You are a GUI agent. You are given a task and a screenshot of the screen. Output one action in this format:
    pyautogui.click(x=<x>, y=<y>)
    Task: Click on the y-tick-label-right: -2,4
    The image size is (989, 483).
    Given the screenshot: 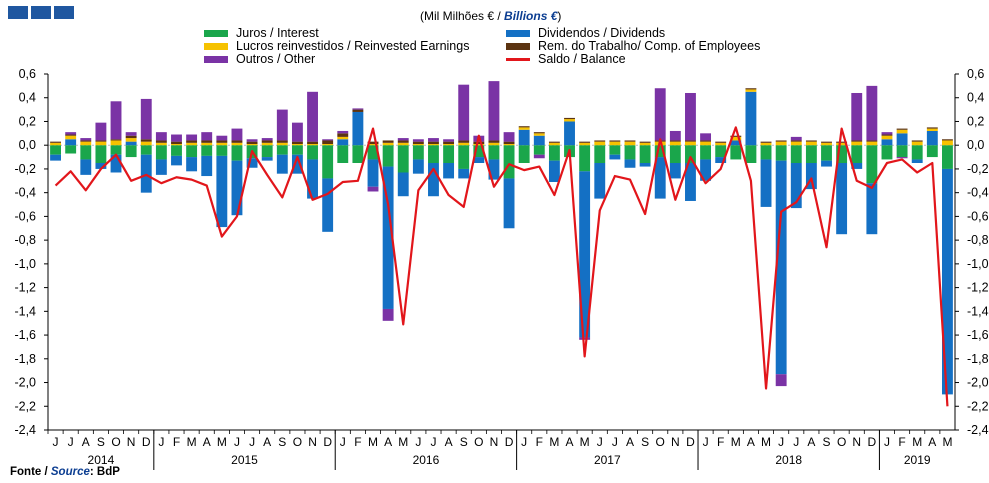 What is the action you would take?
    pyautogui.click(x=978, y=430)
    